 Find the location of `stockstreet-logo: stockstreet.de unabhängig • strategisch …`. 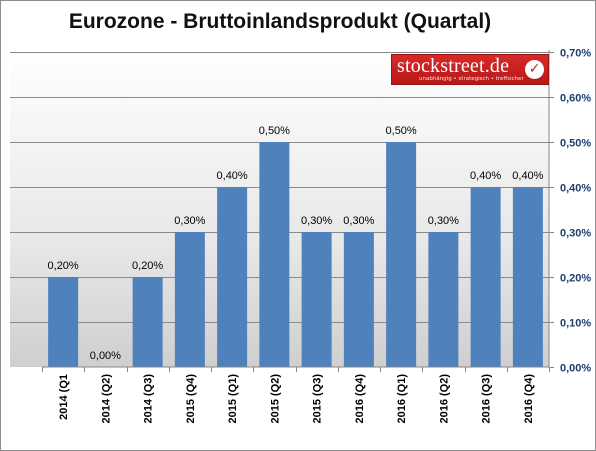

stockstreet-logo: stockstreet.de unabhängig • strategisch … is located at coordinates (470, 69).